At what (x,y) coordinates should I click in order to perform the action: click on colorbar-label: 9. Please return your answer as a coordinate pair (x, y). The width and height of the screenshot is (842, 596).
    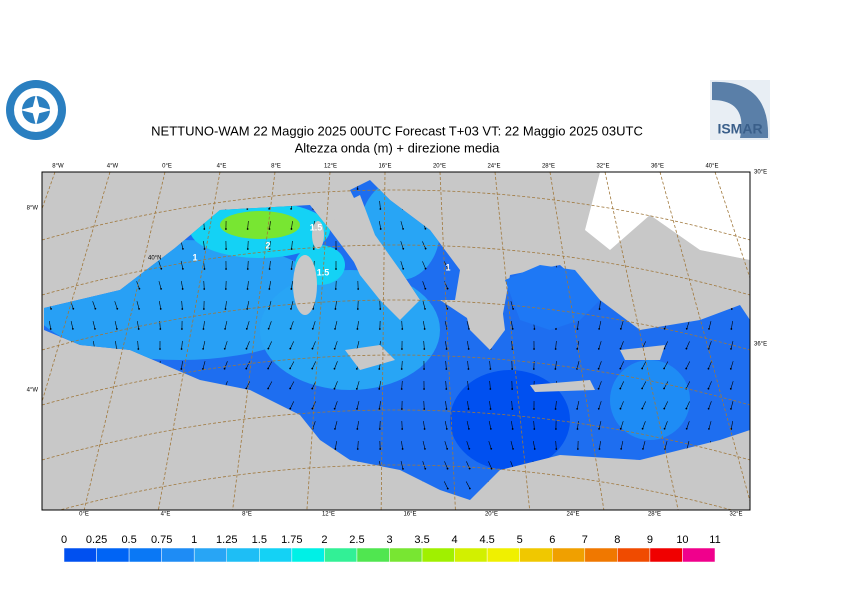
    Looking at the image, I should click on (650, 540).